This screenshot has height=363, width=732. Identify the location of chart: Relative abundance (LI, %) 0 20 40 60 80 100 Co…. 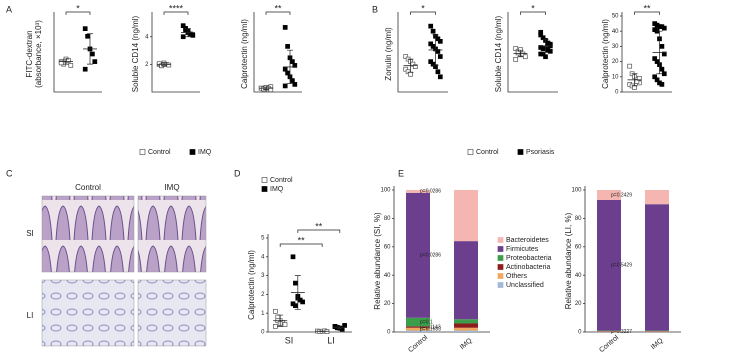
(622, 270).